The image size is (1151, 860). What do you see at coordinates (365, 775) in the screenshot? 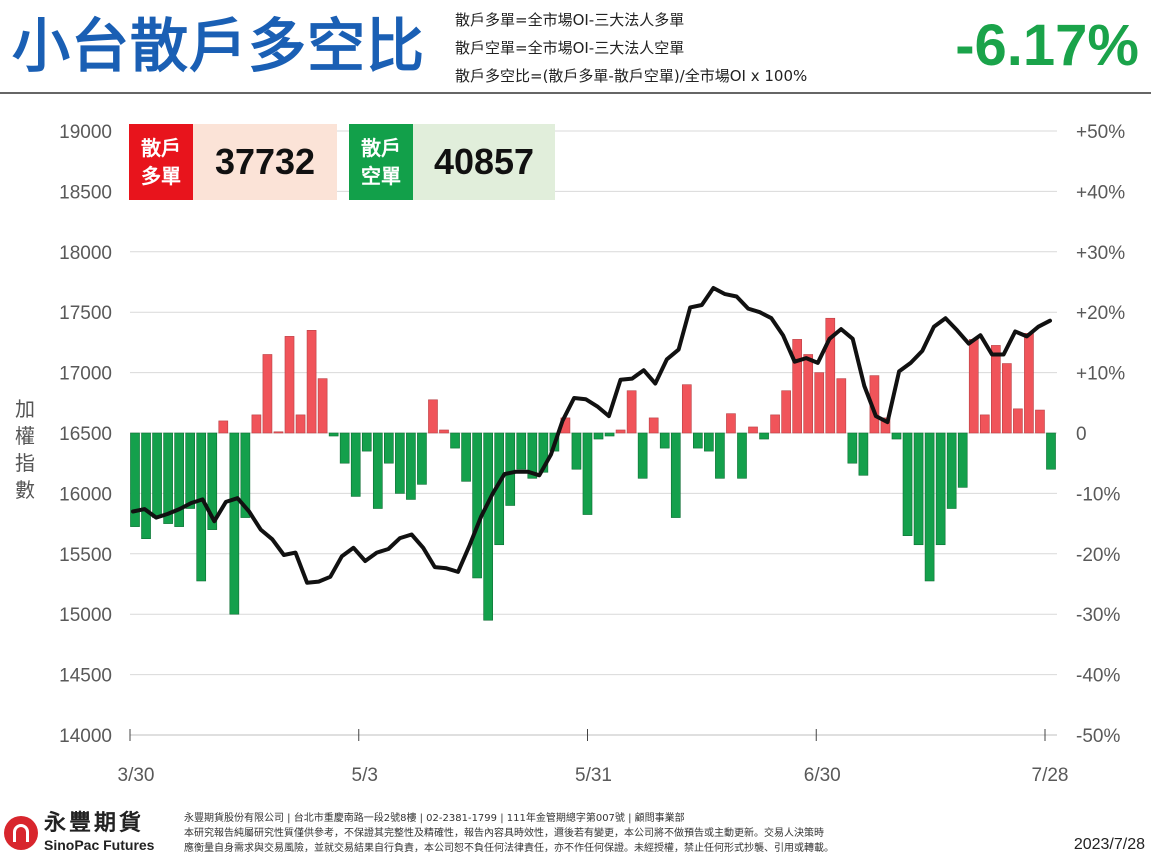
I see `x-tick-label: 5/3` at bounding box center [365, 775].